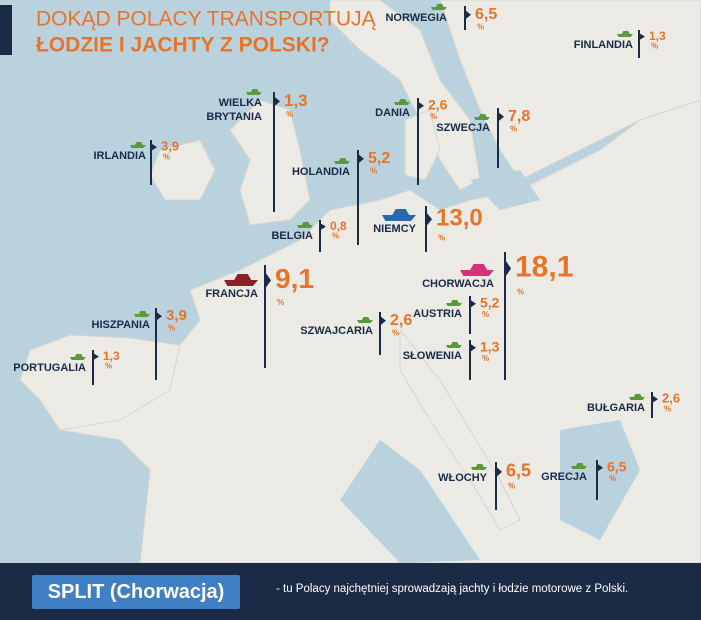  I want to click on country-label: SŁOWENIA, so click(432, 356).